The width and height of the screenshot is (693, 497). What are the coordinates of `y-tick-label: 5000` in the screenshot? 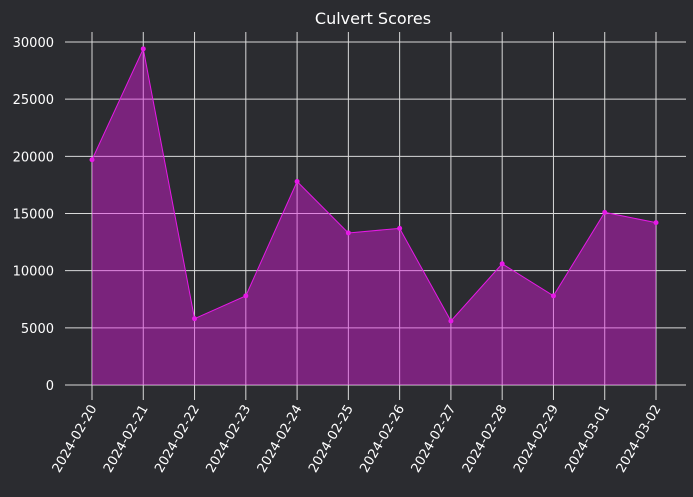 It's located at (37, 329).